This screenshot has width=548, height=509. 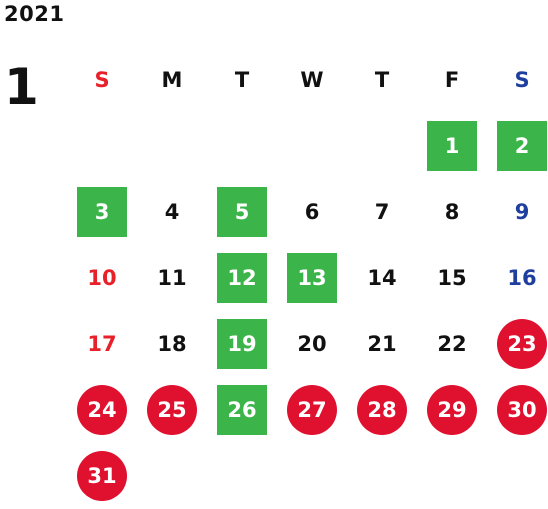 What do you see at coordinates (382, 80) in the screenshot?
I see `weekday-header-thu: T` at bounding box center [382, 80].